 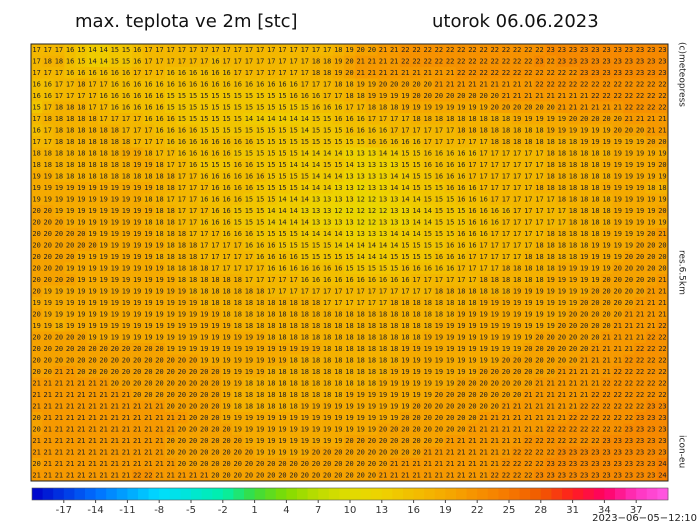 I want to click on colorbar-segment, so click(x=69, y=494).